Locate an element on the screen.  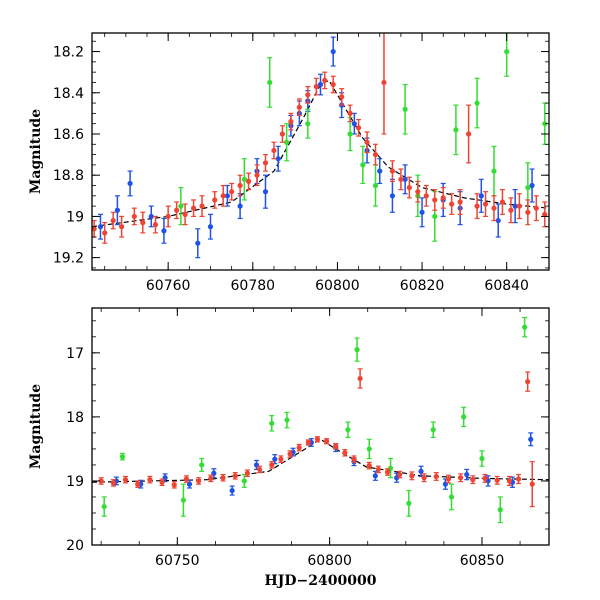
x-tick-label: 60850 is located at coordinates (482, 561).